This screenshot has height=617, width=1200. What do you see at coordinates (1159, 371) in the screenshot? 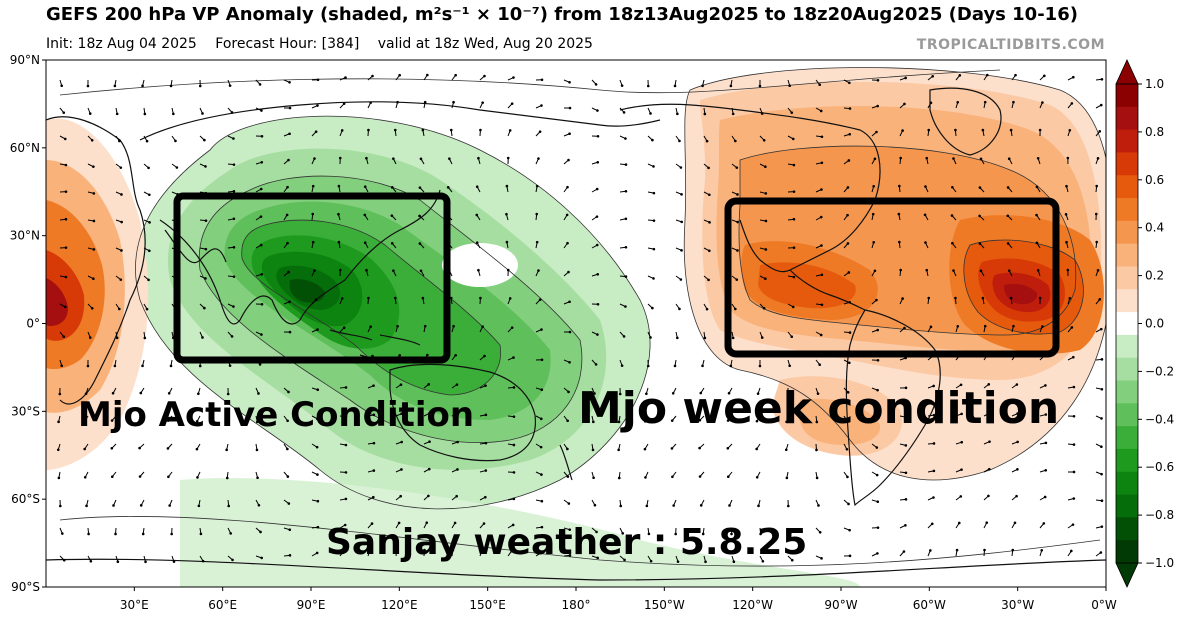
I see `colorbar-tick-label: −0.2` at bounding box center [1159, 371].